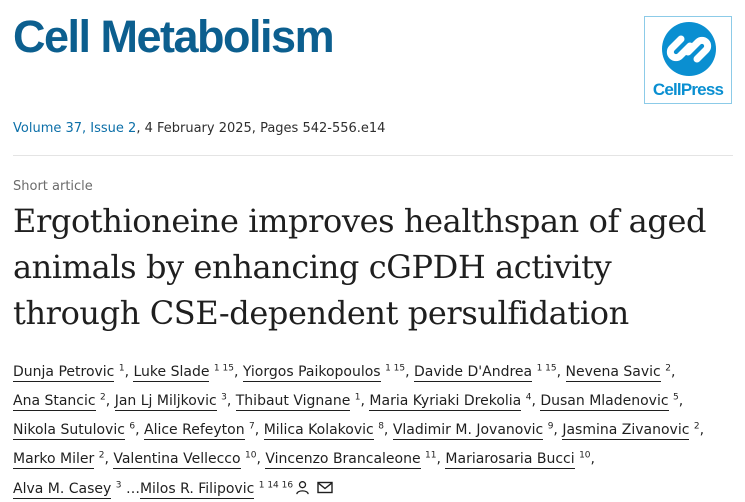  I want to click on author-item: Milica Kolakovic 8,, so click(326, 431).